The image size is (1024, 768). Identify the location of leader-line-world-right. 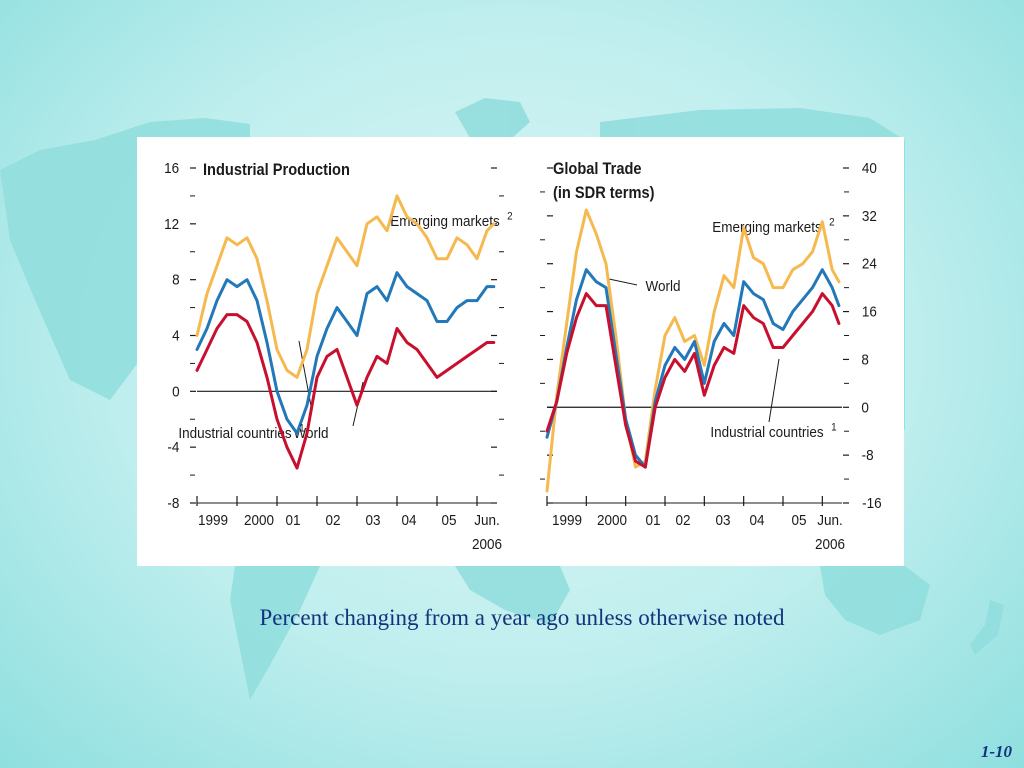
(623, 282).